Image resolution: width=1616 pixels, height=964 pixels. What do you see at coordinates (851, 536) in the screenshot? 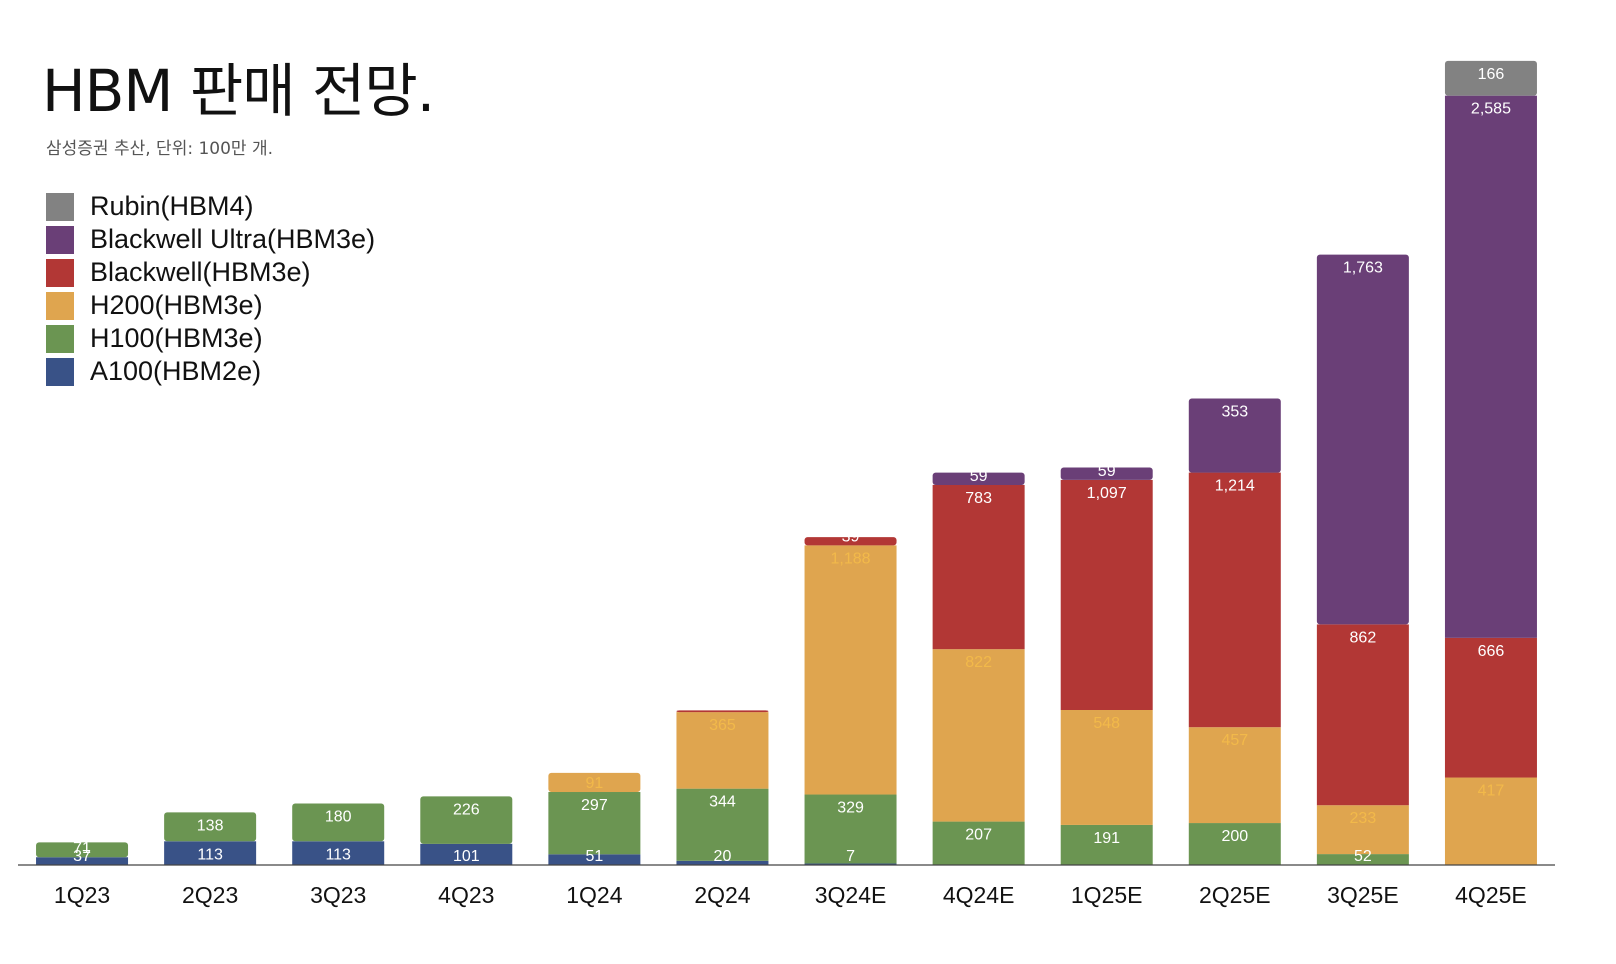
I see `data-label-3Q24E-blackwellhbm3e: 39` at bounding box center [851, 536].